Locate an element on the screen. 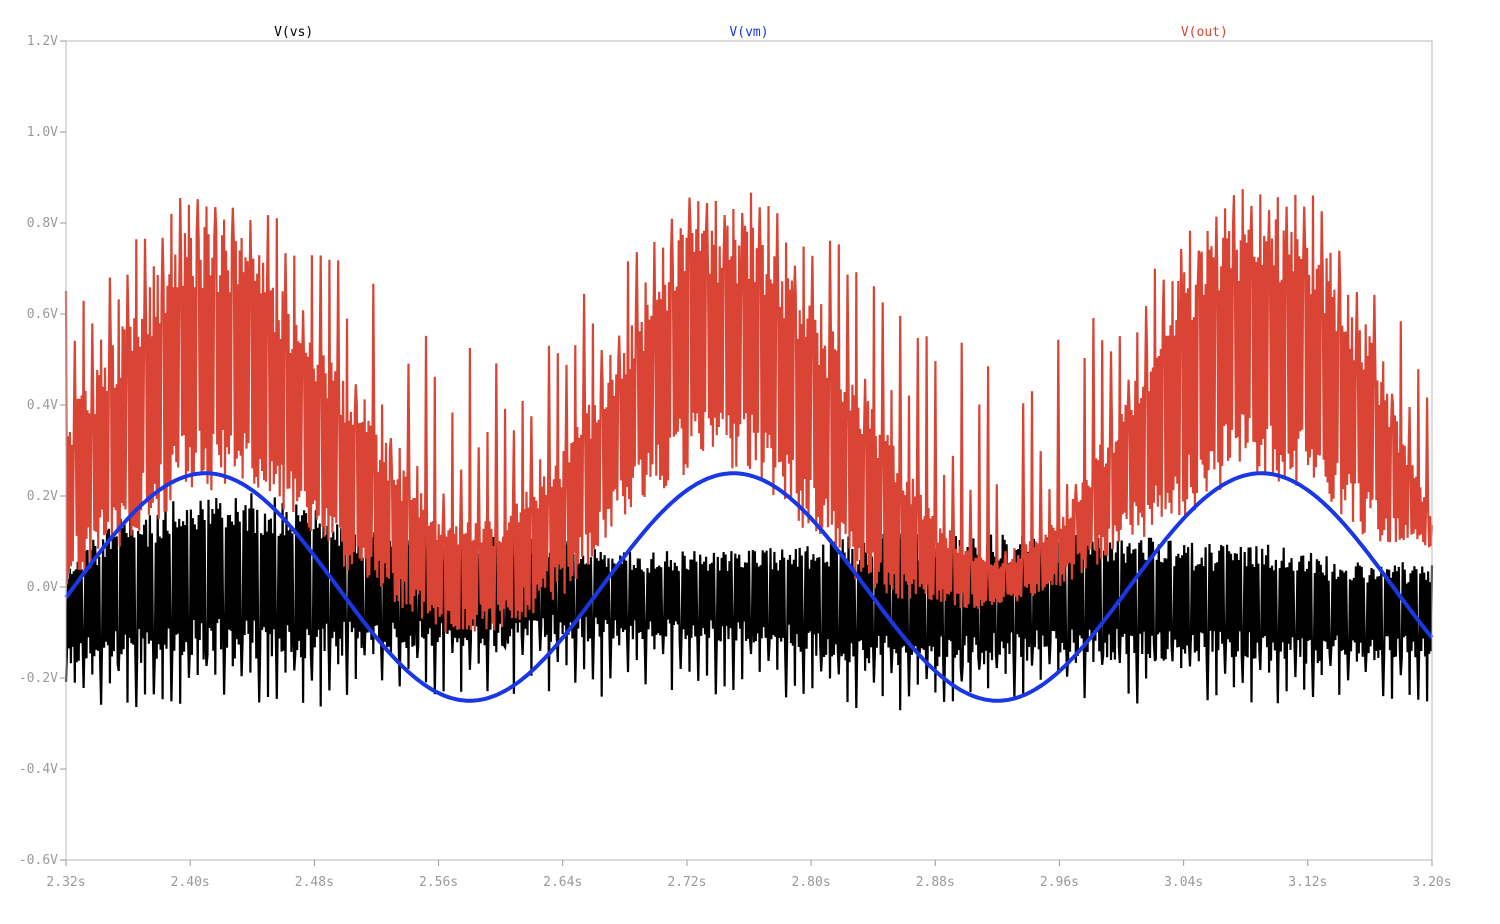 Image resolution: width=1500 pixels, height=924 pixels. y-tick-label: 0.8V is located at coordinates (42, 223).